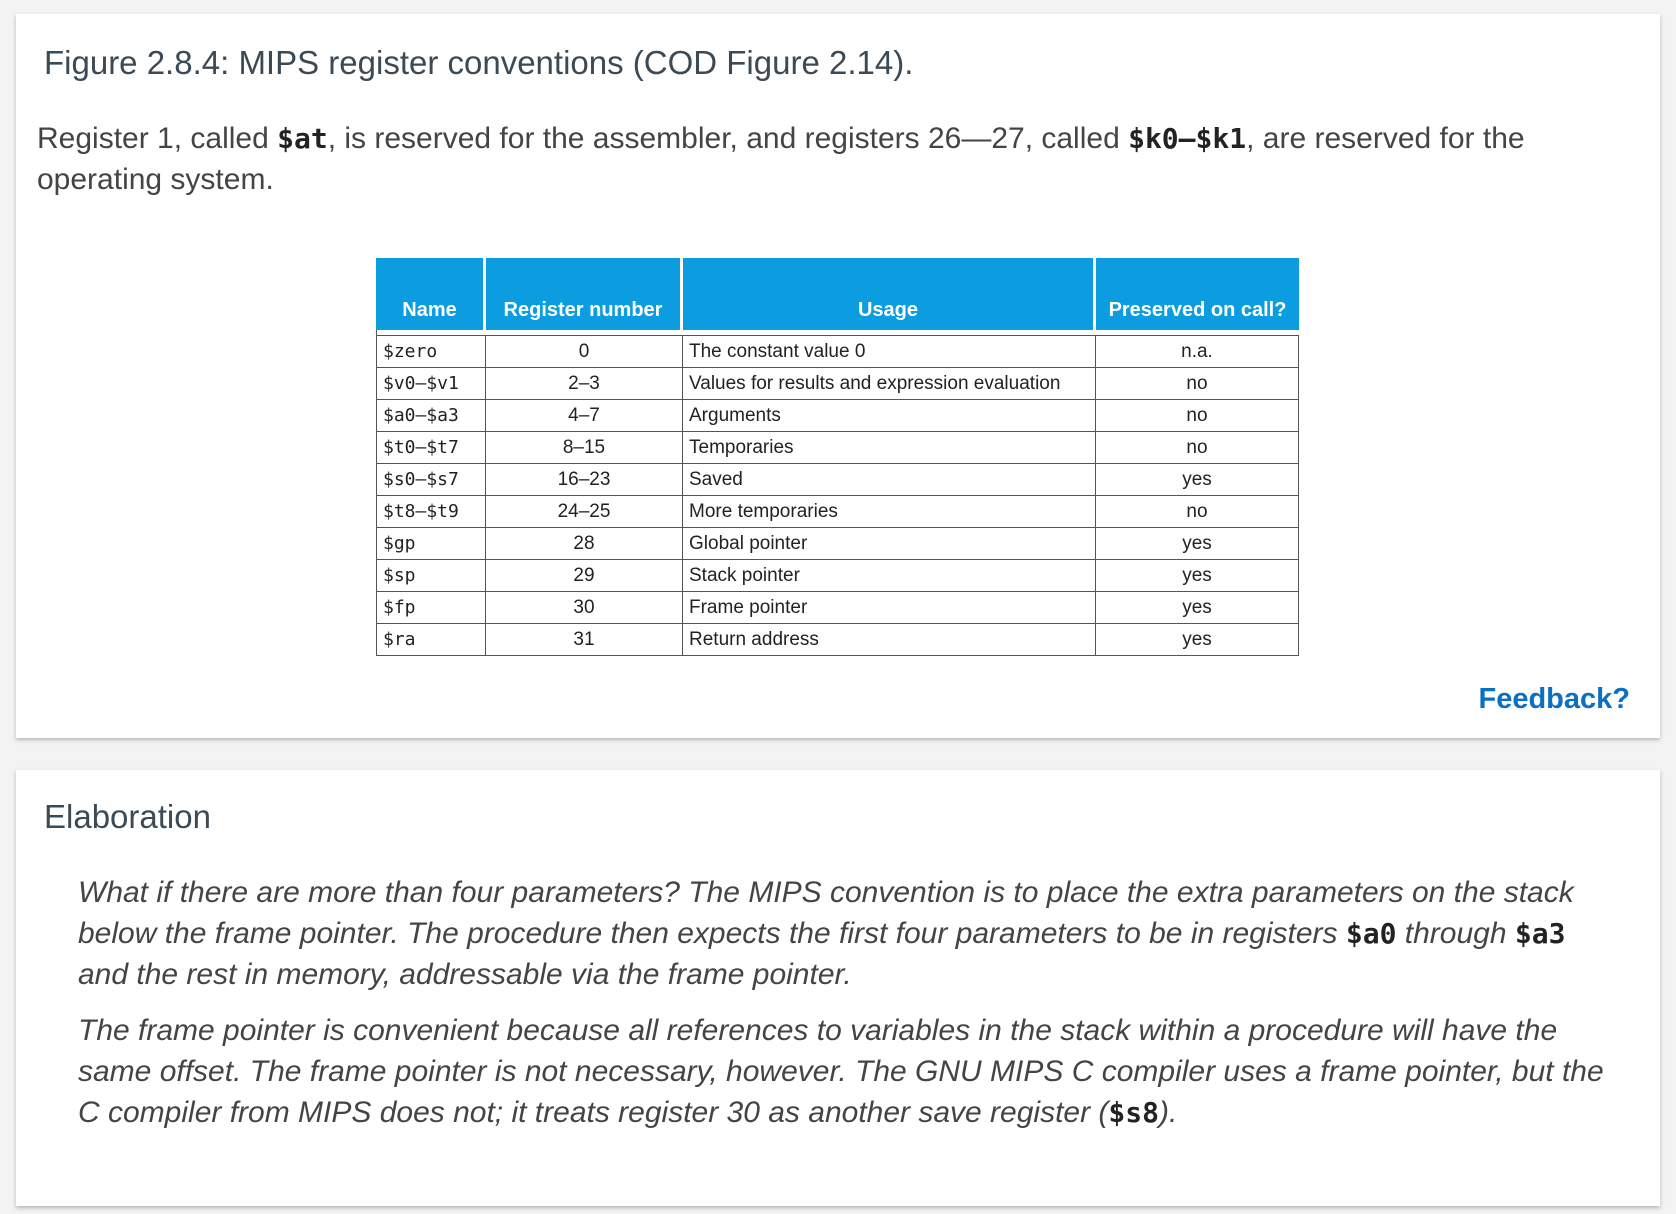 Image resolution: width=1676 pixels, height=1214 pixels. Describe the element at coordinates (1168, 1112) in the screenshot. I see `elab-text: ).` at that location.